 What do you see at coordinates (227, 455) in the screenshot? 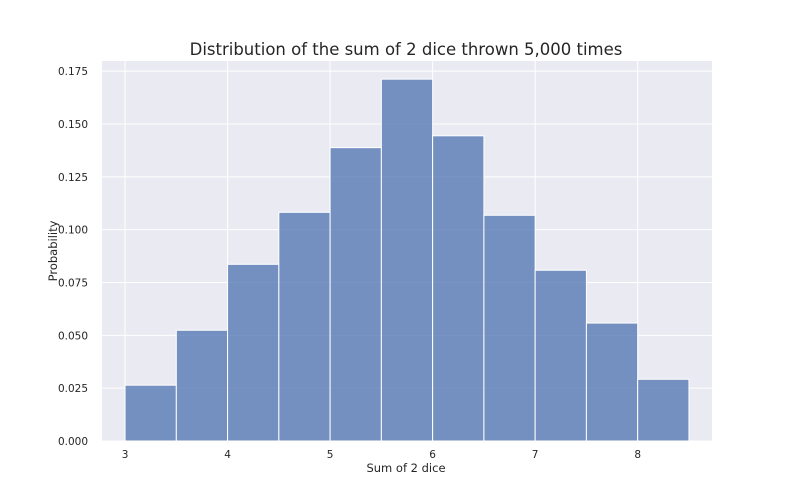
I see `x-tick-label: 4` at bounding box center [227, 455].